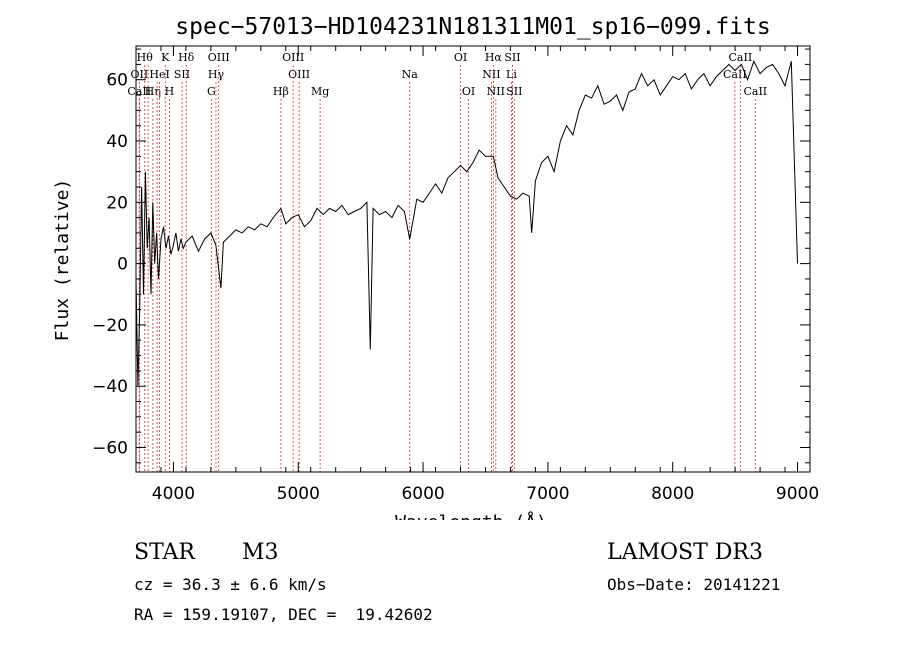 The height and width of the screenshot is (649, 900). What do you see at coordinates (211, 91) in the screenshot?
I see `marker-label-11: G` at bounding box center [211, 91].